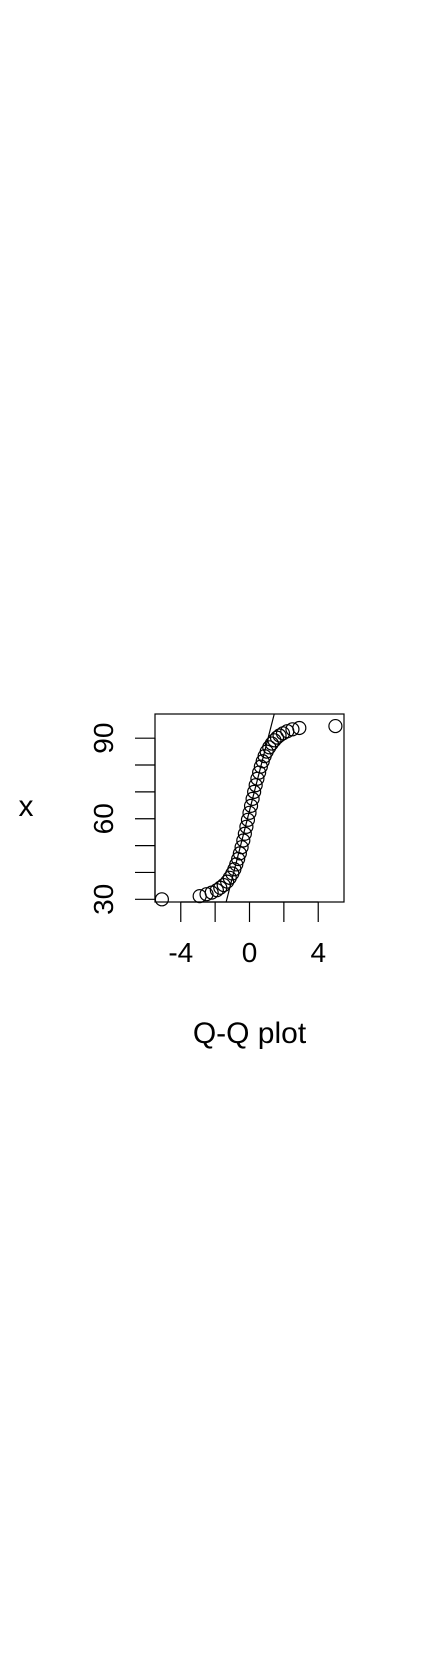 The image size is (426, 1657). I want to click on x-axis: -4 0 4, so click(247, 934).